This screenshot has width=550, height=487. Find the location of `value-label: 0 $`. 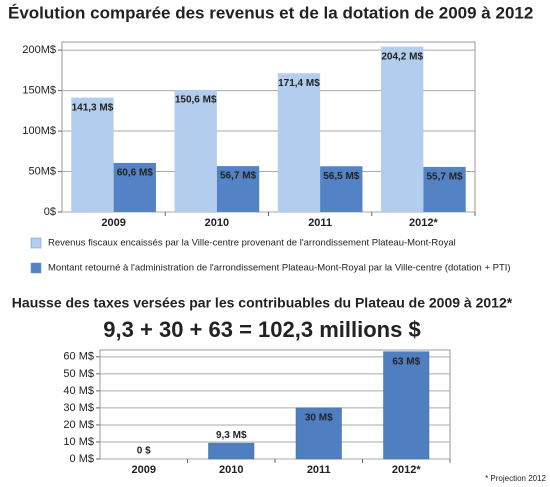

value-label: 0 $ is located at coordinates (144, 451).